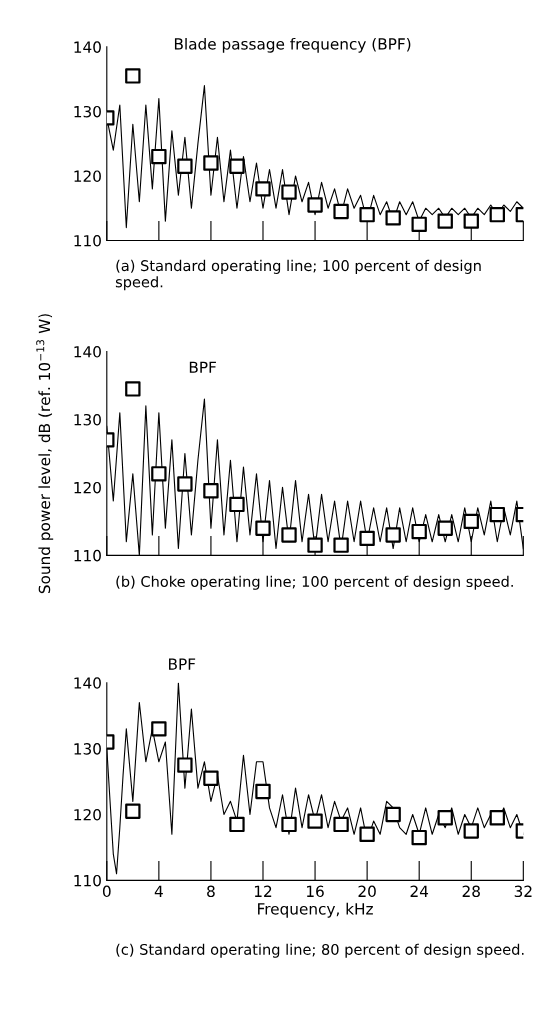  I want to click on x-tick-label: 32, so click(523, 891).